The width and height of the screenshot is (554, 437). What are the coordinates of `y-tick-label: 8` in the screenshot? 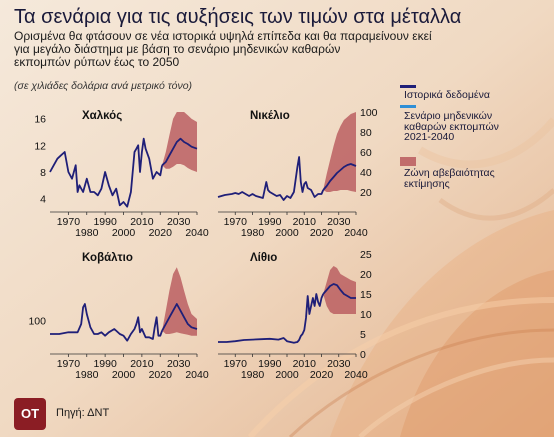 It's located at (43, 173).